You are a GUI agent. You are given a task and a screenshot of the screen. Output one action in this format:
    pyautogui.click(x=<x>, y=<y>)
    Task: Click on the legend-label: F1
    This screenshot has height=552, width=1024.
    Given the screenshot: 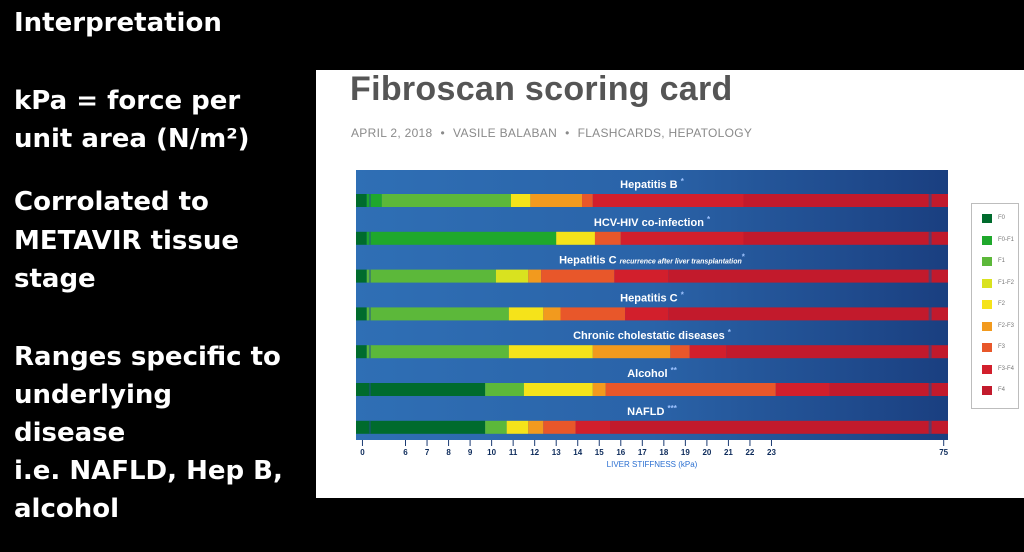 What is the action you would take?
    pyautogui.click(x=1002, y=261)
    